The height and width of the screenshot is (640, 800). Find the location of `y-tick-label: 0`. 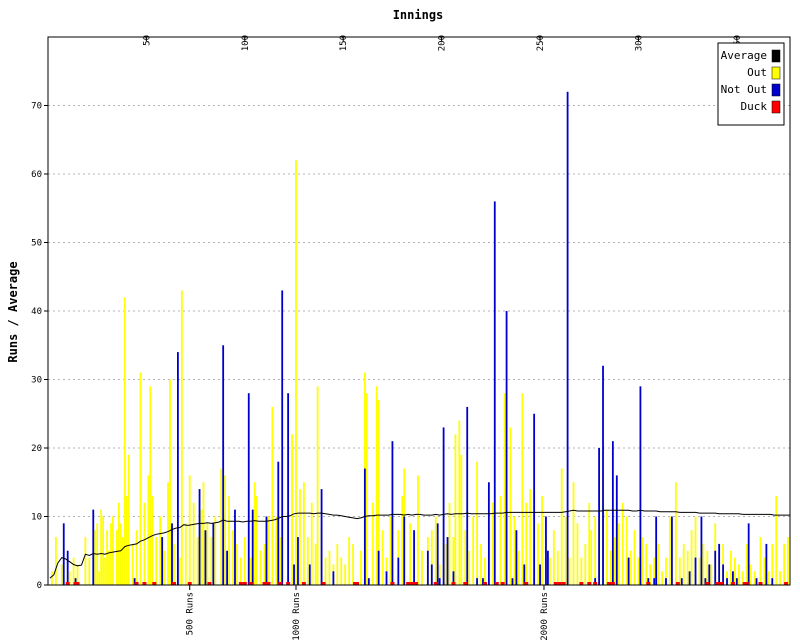

y-tick-label: 0 is located at coordinates (39, 586).